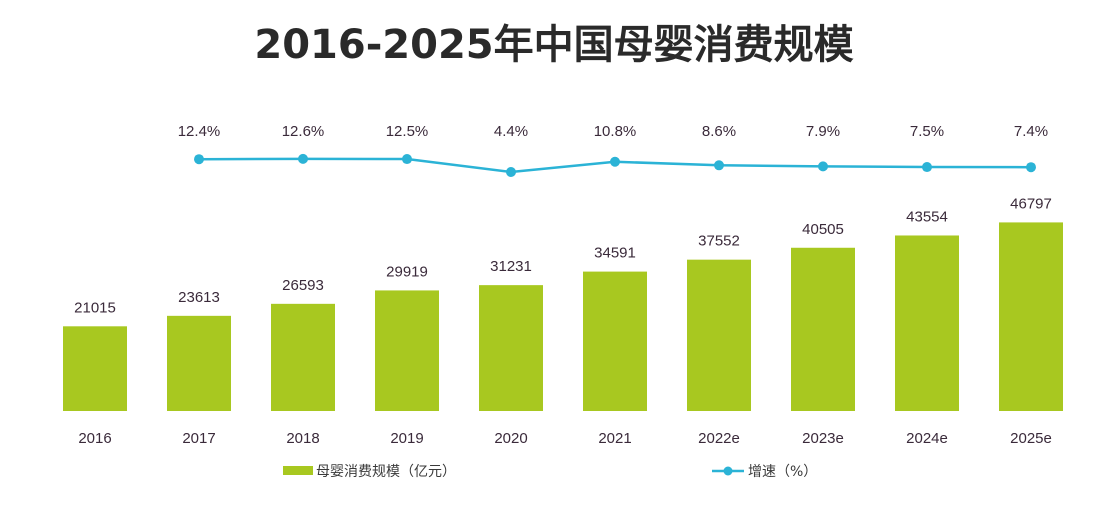 The height and width of the screenshot is (530, 1108). What do you see at coordinates (823, 438) in the screenshot?
I see `x-tick-label-2023e: 2023e` at bounding box center [823, 438].